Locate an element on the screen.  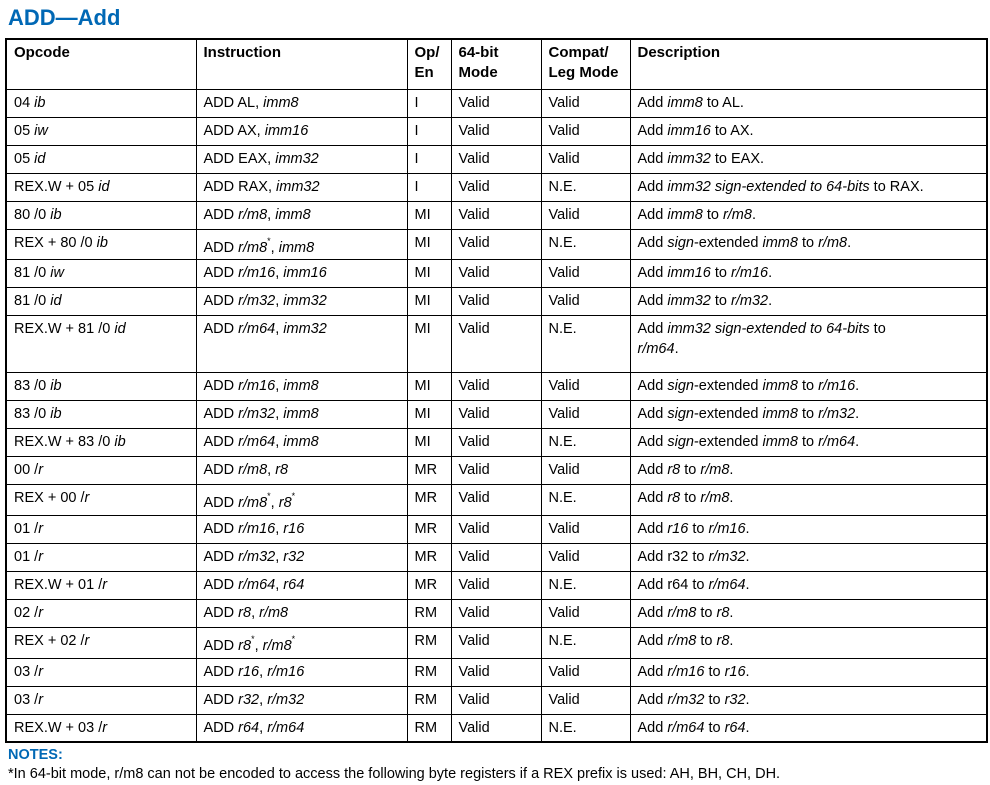
opcode-cell: REX.W + 03 /r is located at coordinates (101, 728).